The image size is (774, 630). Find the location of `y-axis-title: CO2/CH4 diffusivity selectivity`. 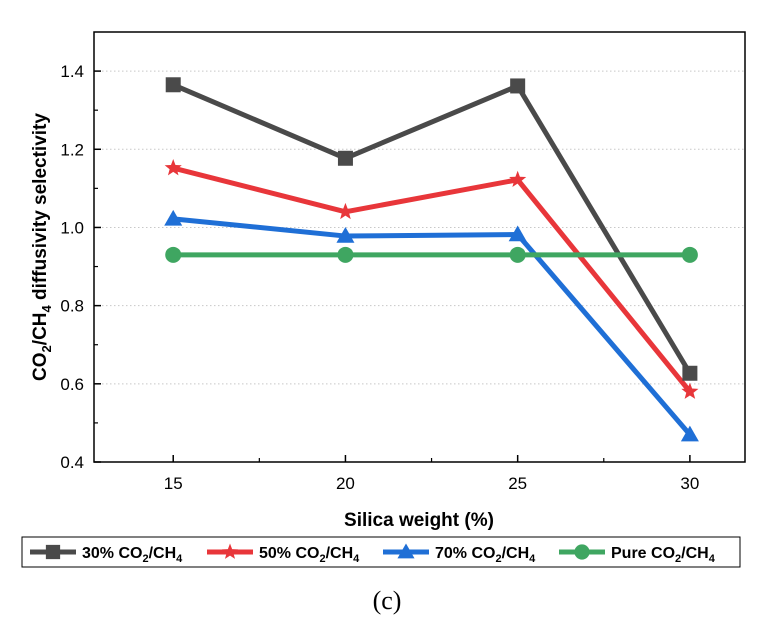

y-axis-title: CO2/CH4 diffusivity selectivity is located at coordinates (42, 247).